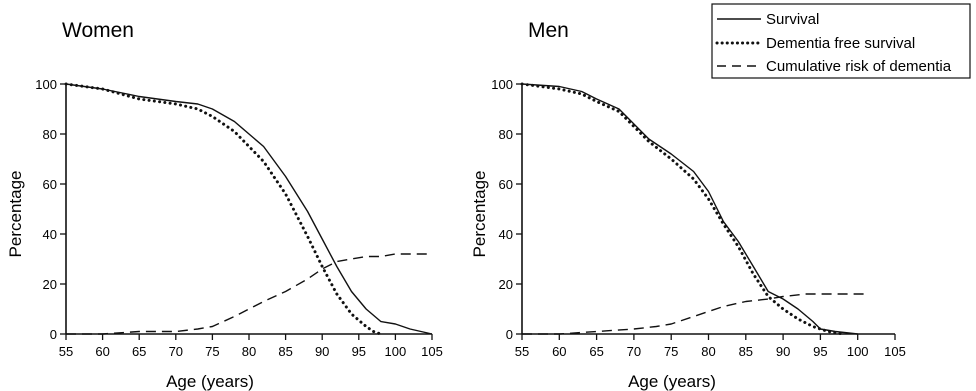  What do you see at coordinates (506, 234) in the screenshot?
I see `men-y-tick-label: 40` at bounding box center [506, 234].